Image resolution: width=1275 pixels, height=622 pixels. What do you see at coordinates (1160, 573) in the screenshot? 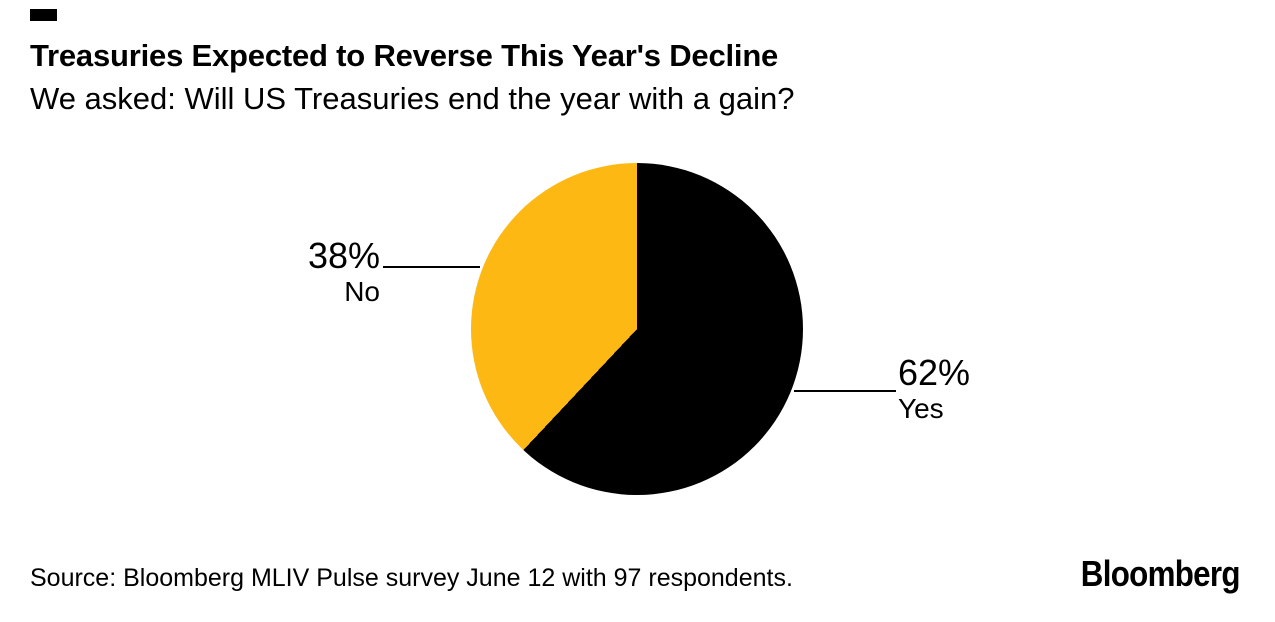
I see `bloomberg-logo: Bloomberg` at bounding box center [1160, 573].